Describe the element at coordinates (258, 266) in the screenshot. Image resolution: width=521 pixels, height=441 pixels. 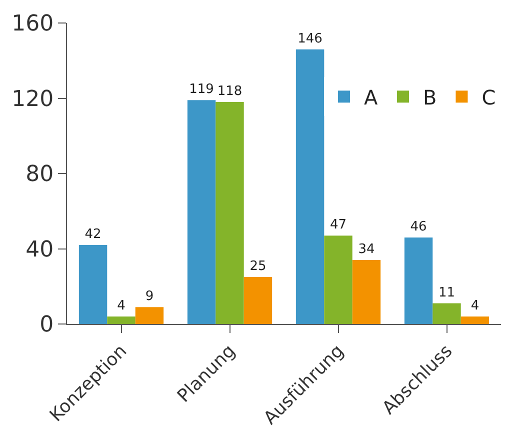
I see `data-label: 25` at that location.